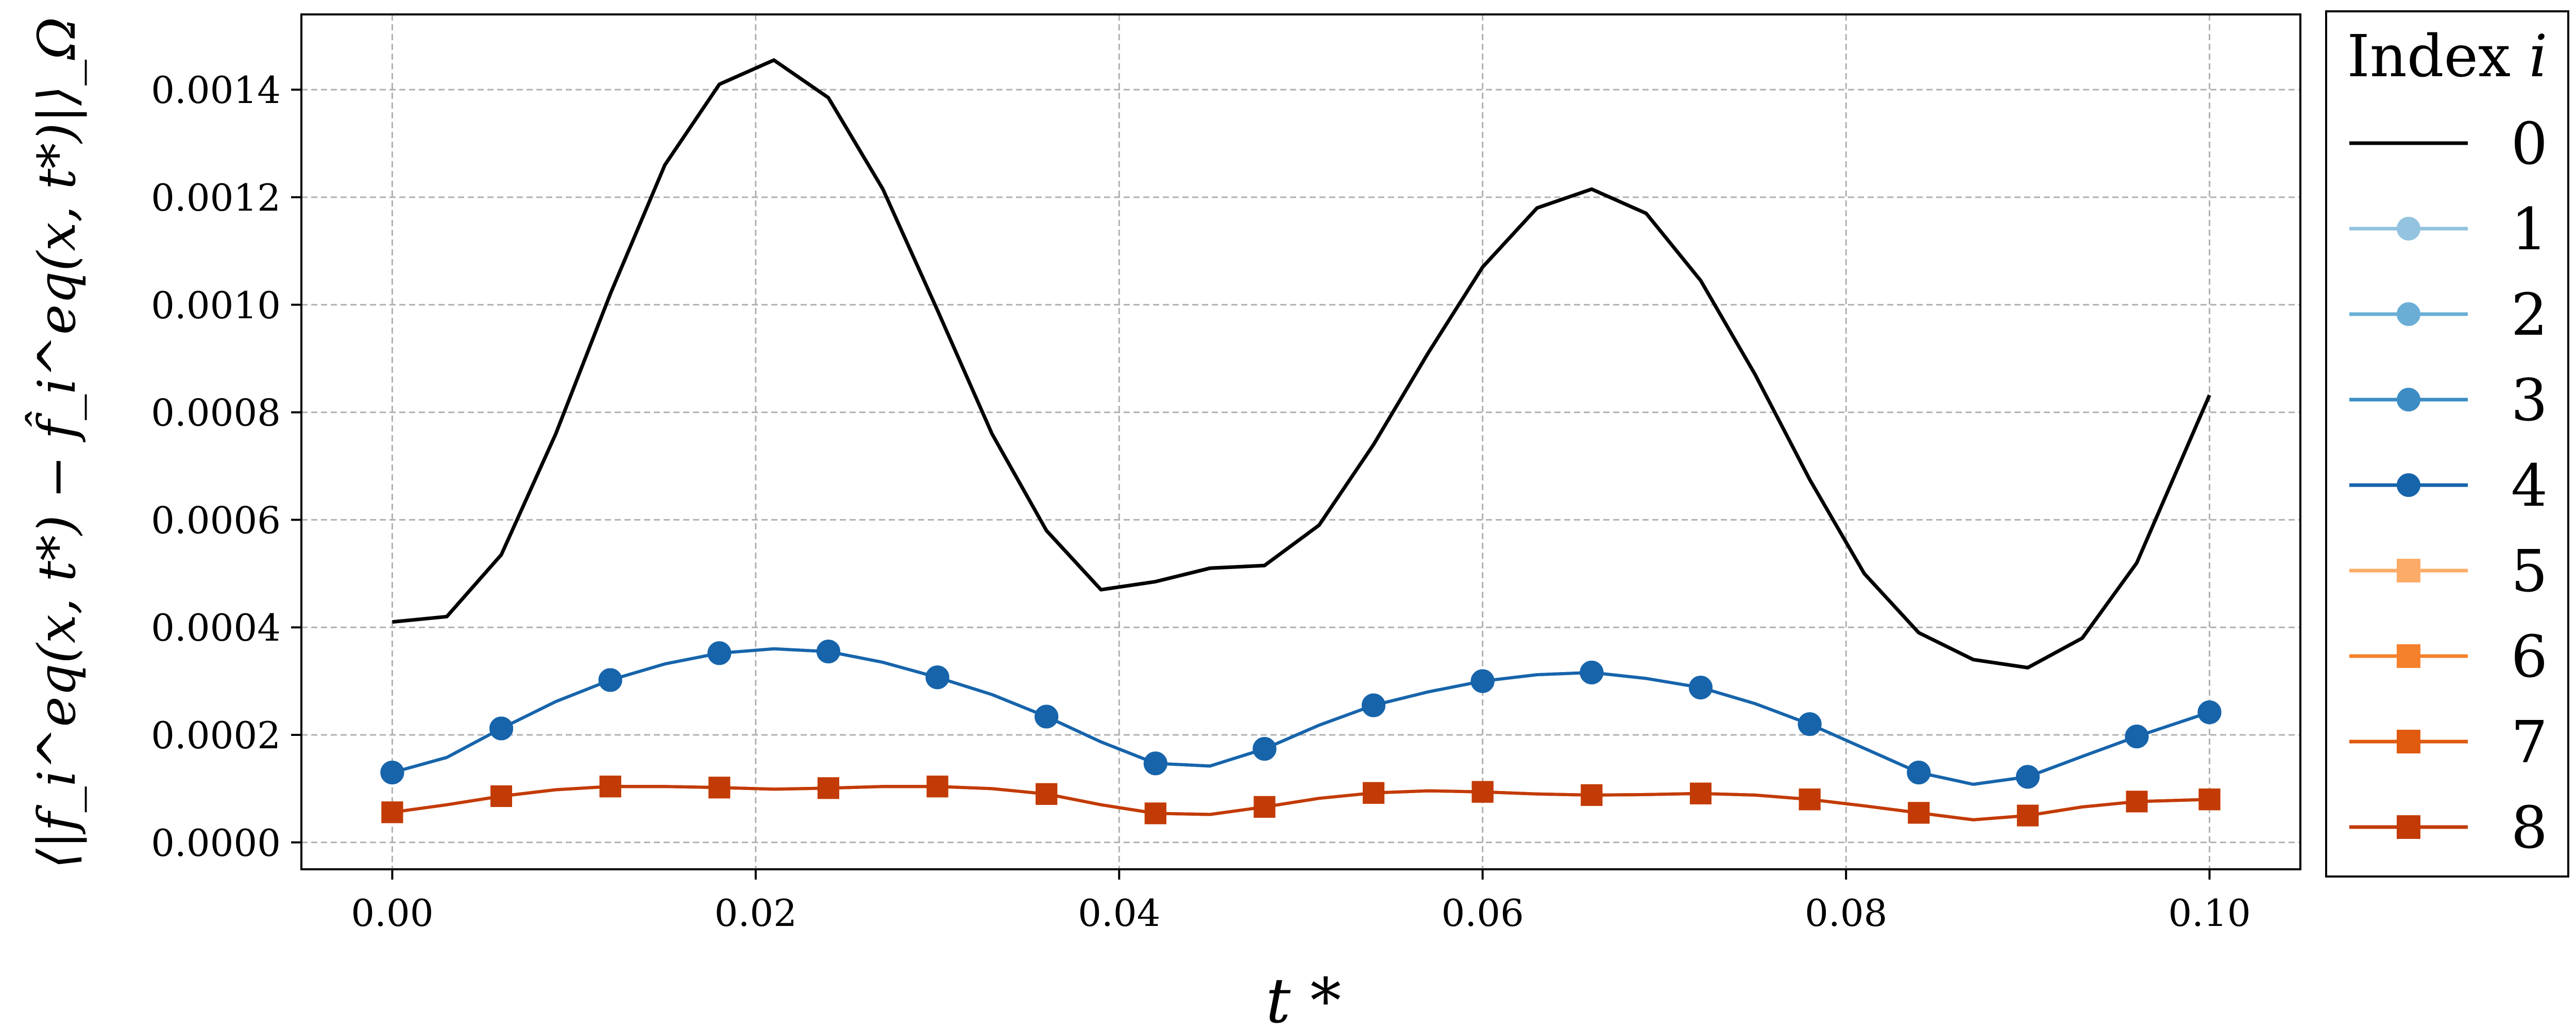 The image size is (2576, 1031). What do you see at coordinates (216, 197) in the screenshot?
I see `y-tick-label: 0.0012` at bounding box center [216, 197].